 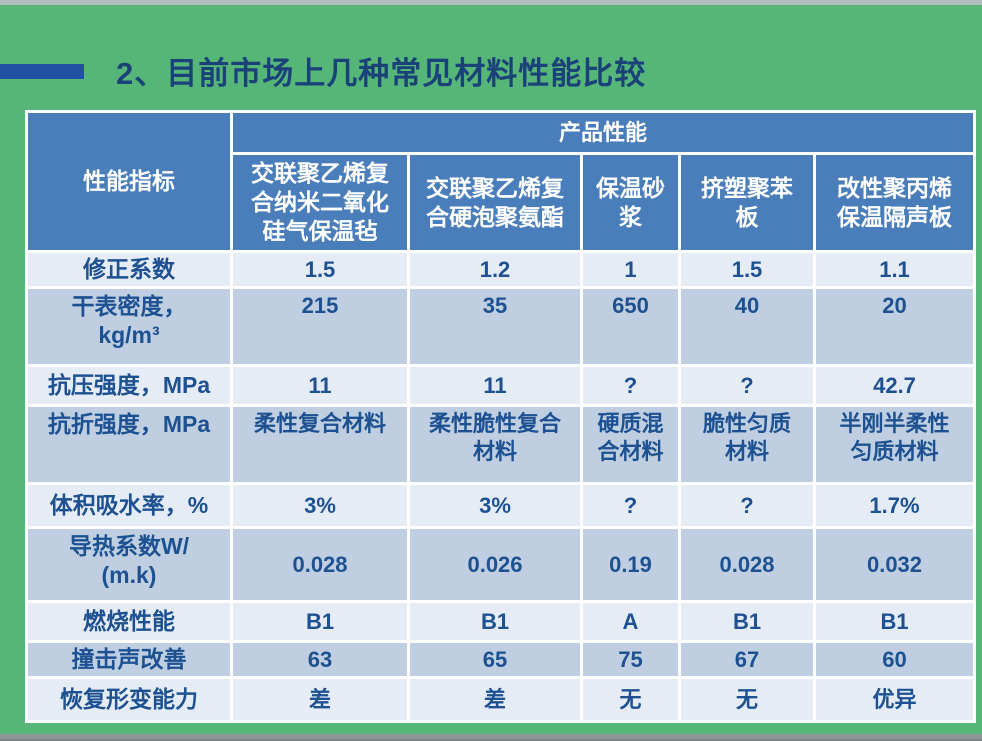 I want to click on row-label: 干表密度， kg/m³, so click(x=129, y=326).